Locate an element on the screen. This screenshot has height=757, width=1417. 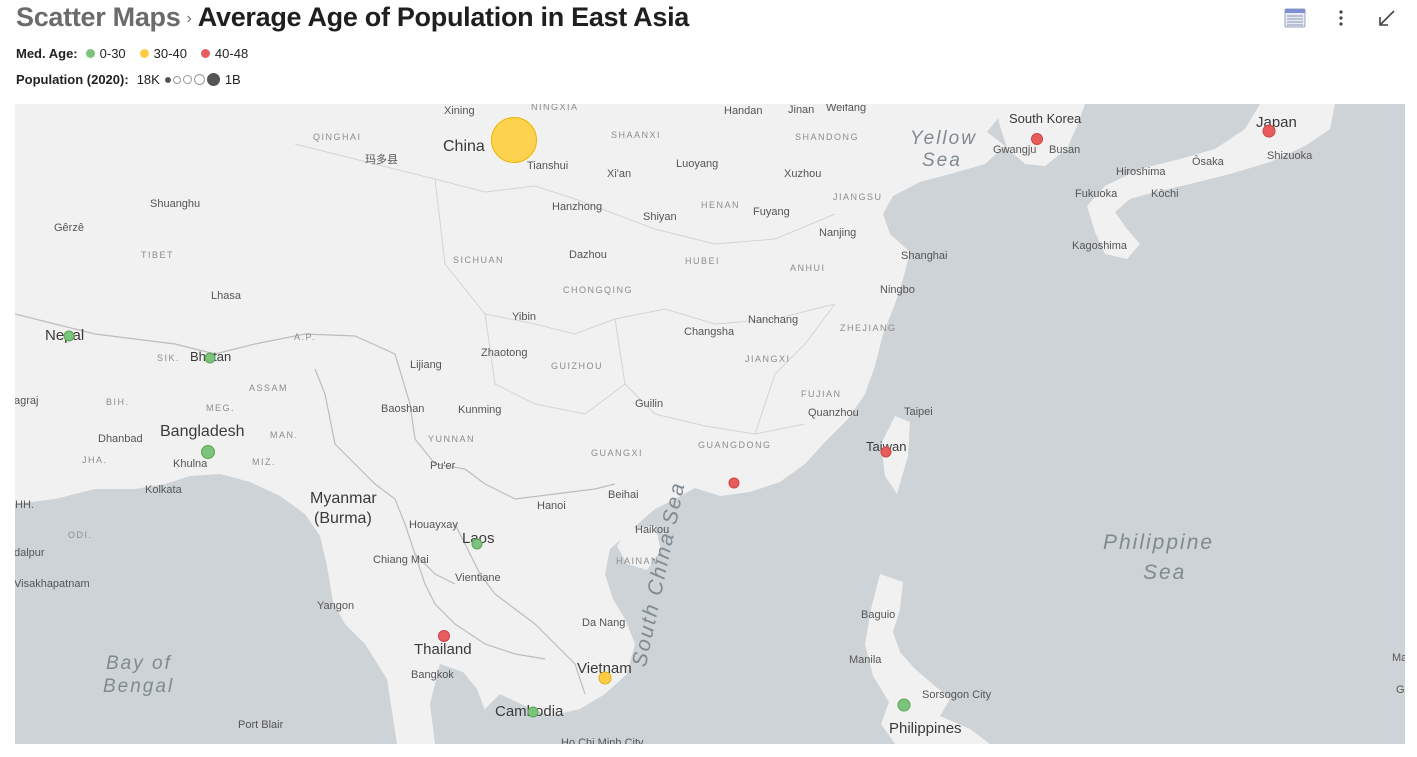
map-city-label: Kunming is located at coordinates (480, 410).